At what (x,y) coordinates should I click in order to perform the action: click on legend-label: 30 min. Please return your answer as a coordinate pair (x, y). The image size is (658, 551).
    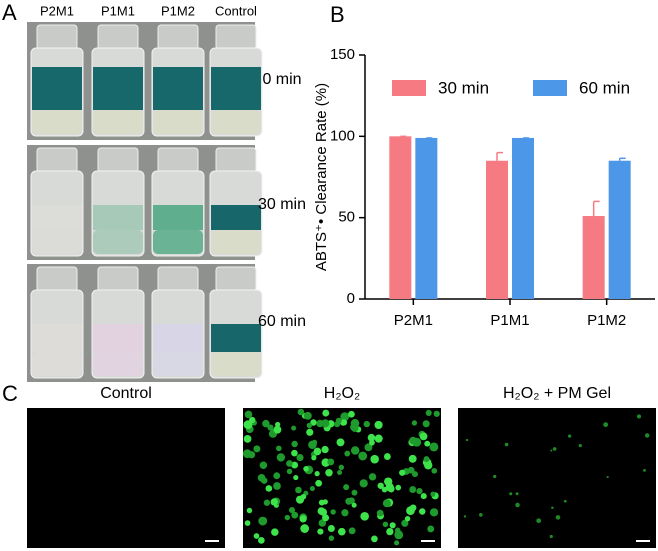
    Looking at the image, I should click on (463, 87).